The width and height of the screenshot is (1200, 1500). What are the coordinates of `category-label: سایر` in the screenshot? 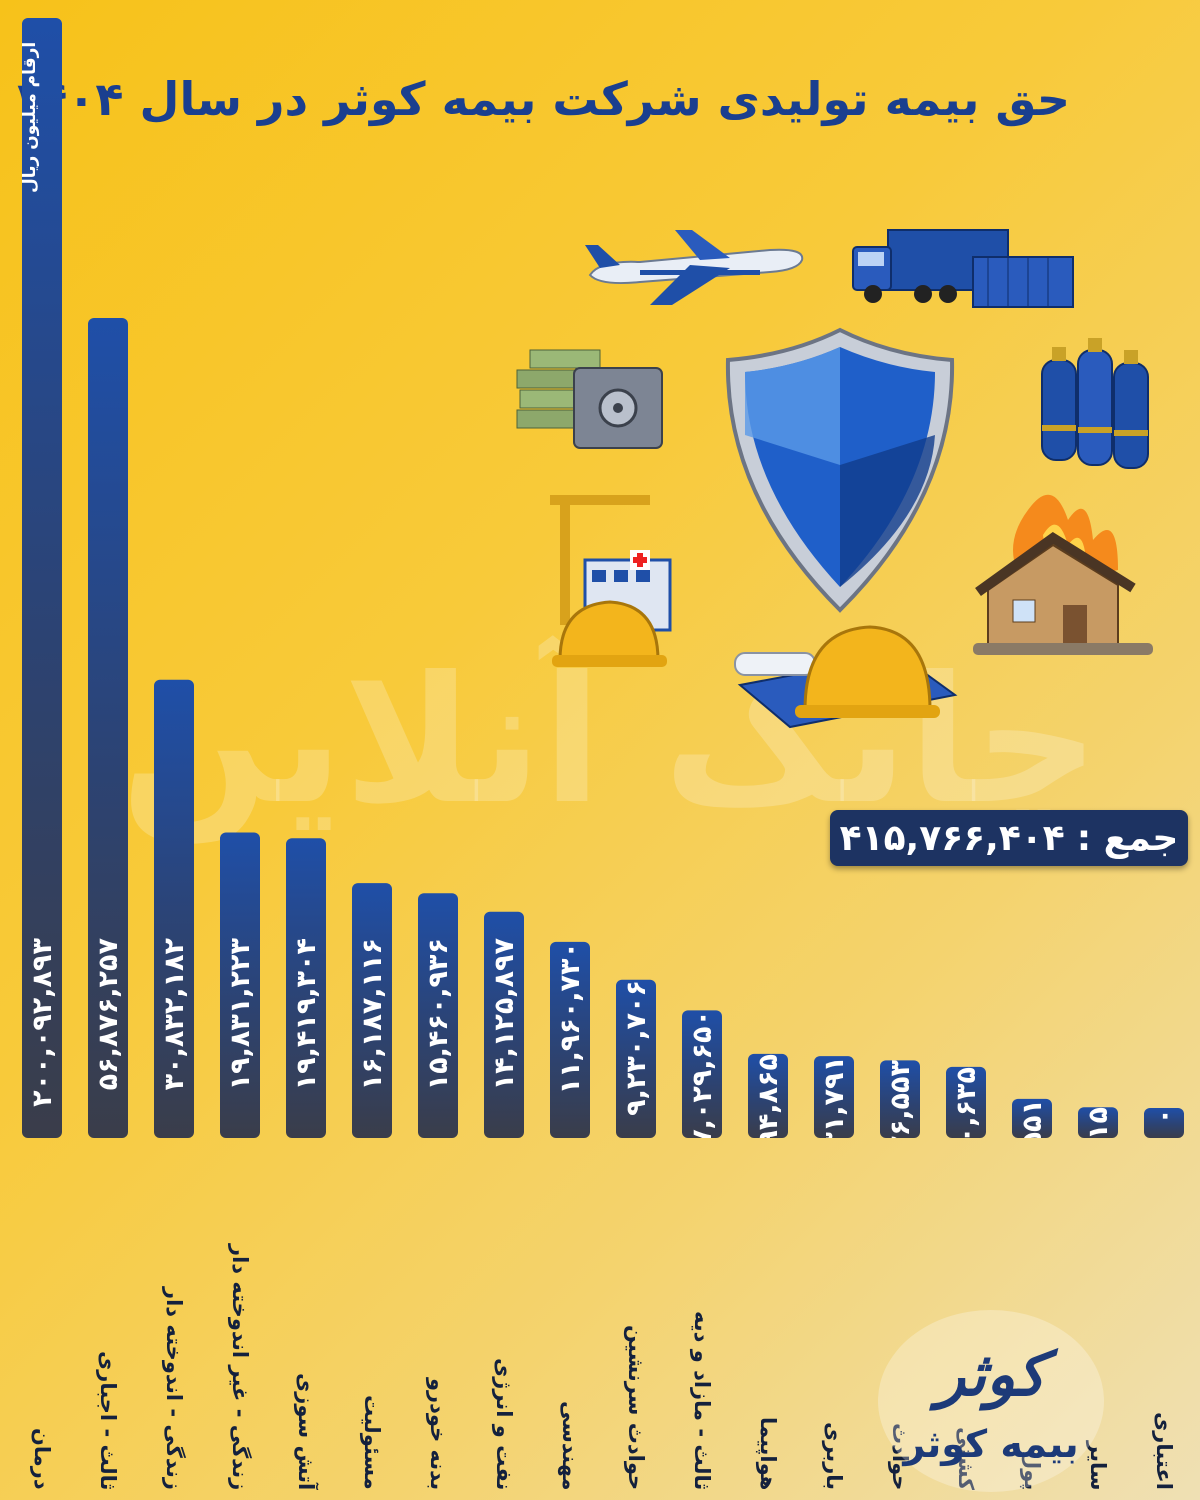 It's located at (1098, 1465).